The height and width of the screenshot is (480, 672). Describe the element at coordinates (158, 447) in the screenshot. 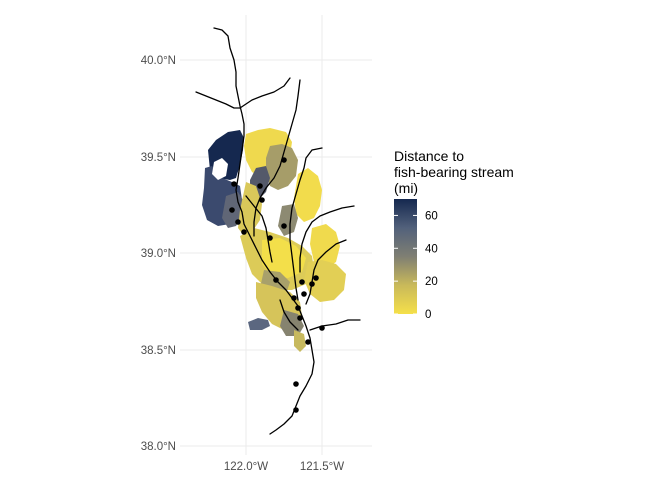

I see `lat-label-38: 38.0°N` at that location.